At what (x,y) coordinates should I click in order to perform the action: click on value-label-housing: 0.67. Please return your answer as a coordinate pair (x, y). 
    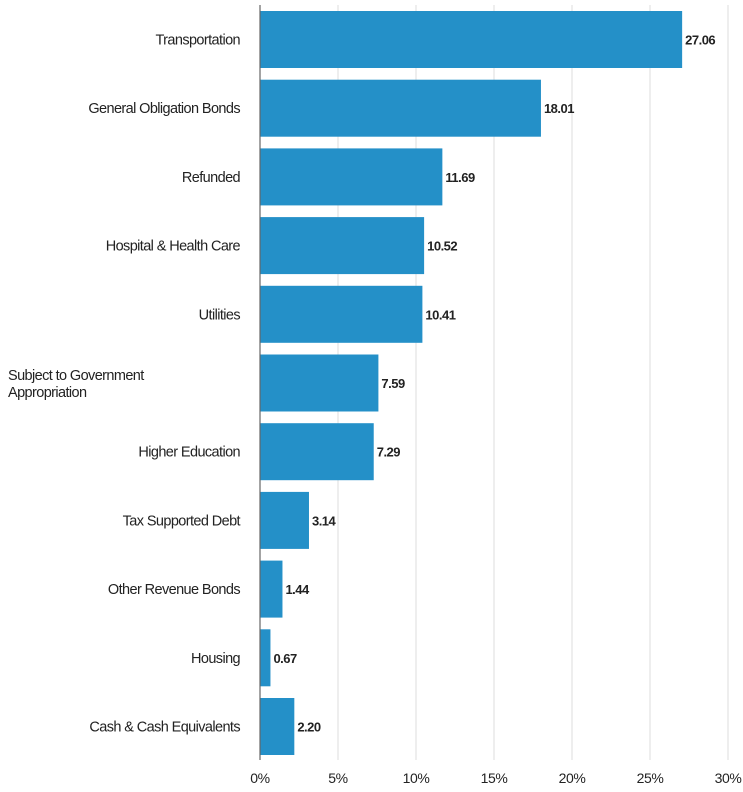
    Looking at the image, I should click on (285, 658).